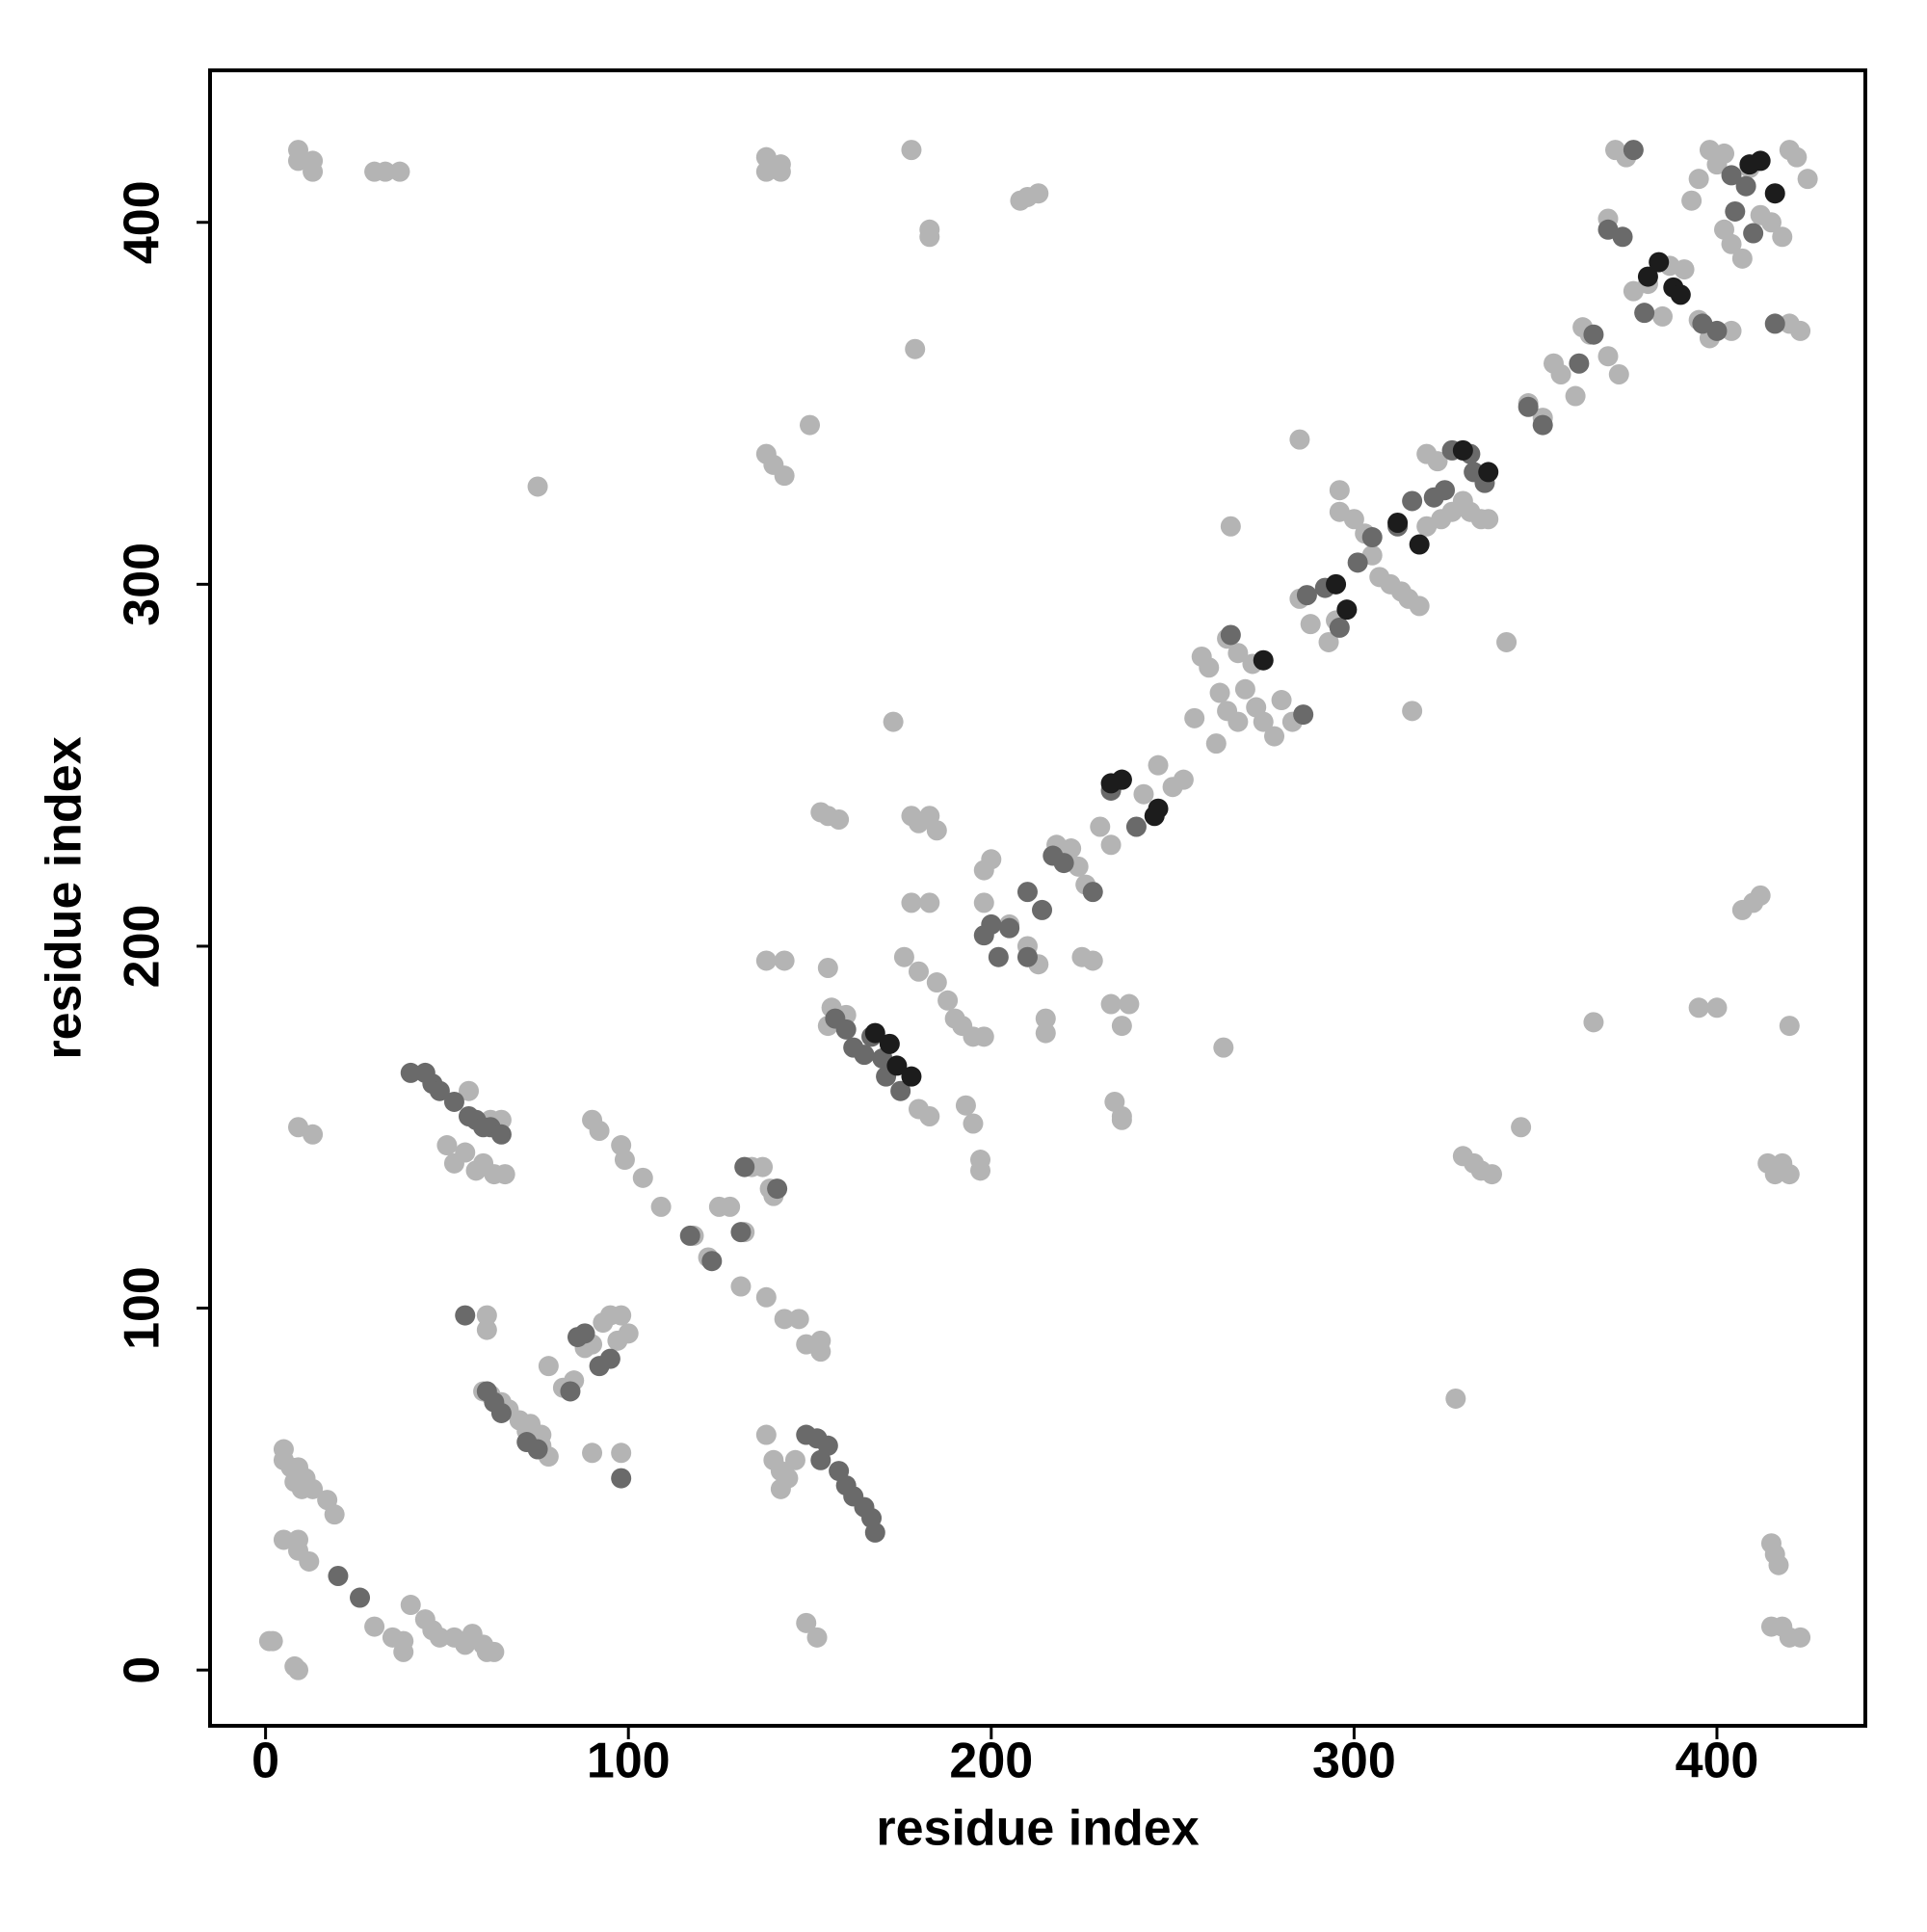 Image resolution: width=1927 pixels, height=1932 pixels. What do you see at coordinates (143, 222) in the screenshot?
I see `y-tick-label: 400` at bounding box center [143, 222].